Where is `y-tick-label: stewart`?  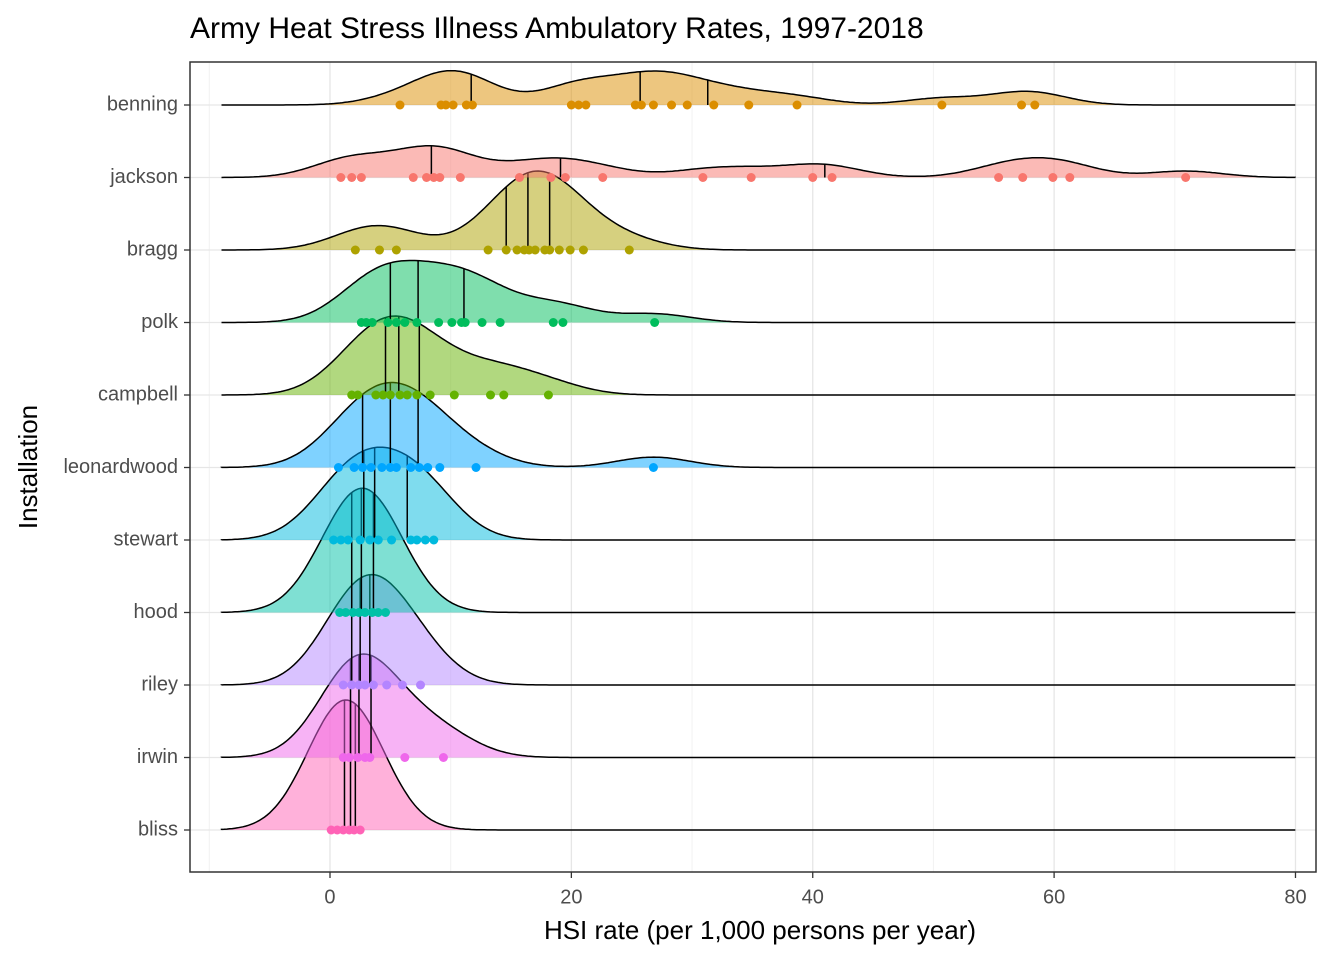
y-tick-label: stewart is located at coordinates (146, 539).